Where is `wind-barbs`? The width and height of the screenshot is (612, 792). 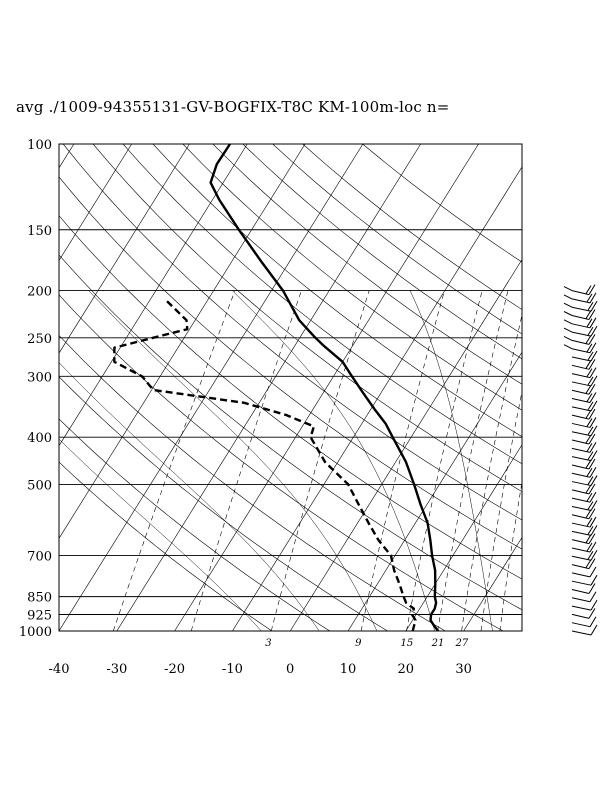 wind-barbs is located at coordinates (580, 460).